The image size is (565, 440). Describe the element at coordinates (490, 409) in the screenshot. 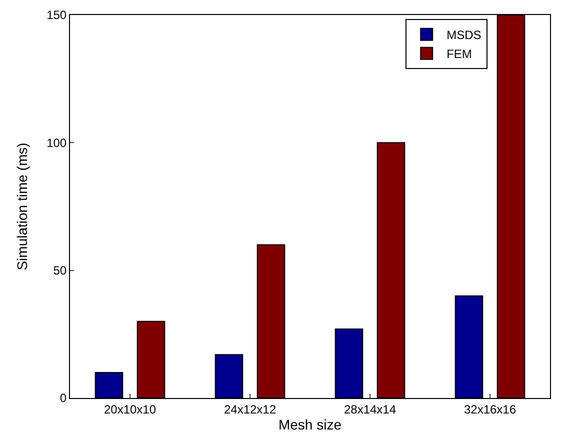

I see `x-tick-label: 32x16x16` at that location.